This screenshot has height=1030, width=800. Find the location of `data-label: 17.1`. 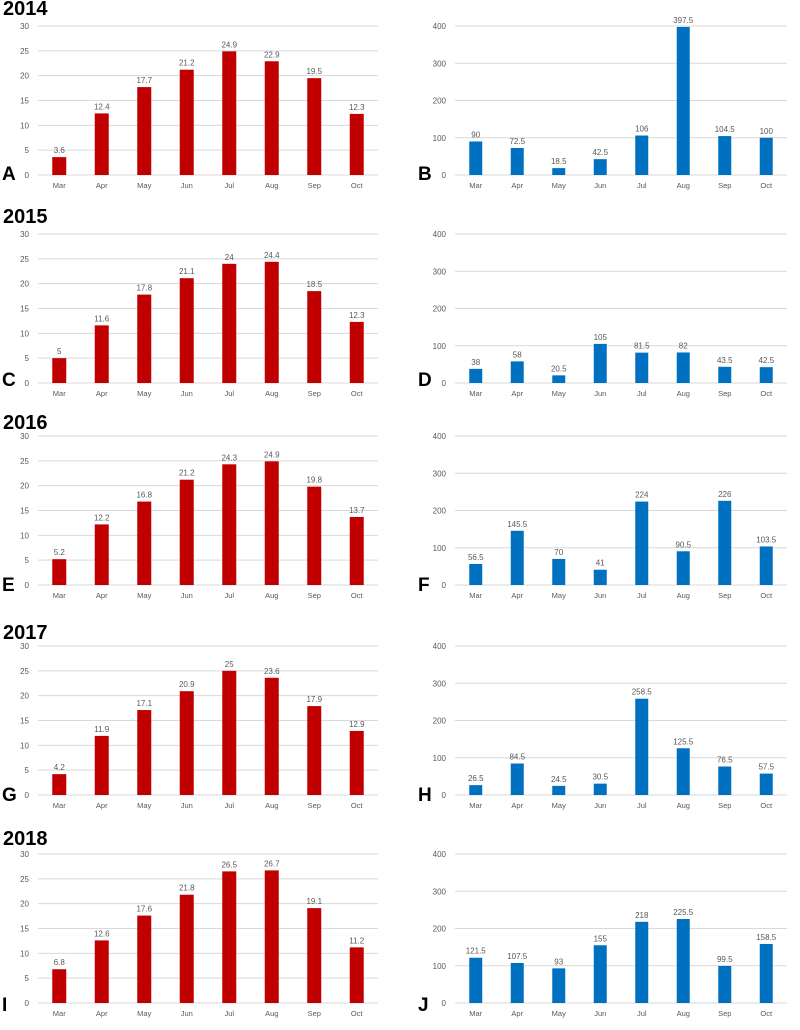

data-label: 17.1 is located at coordinates (144, 703).